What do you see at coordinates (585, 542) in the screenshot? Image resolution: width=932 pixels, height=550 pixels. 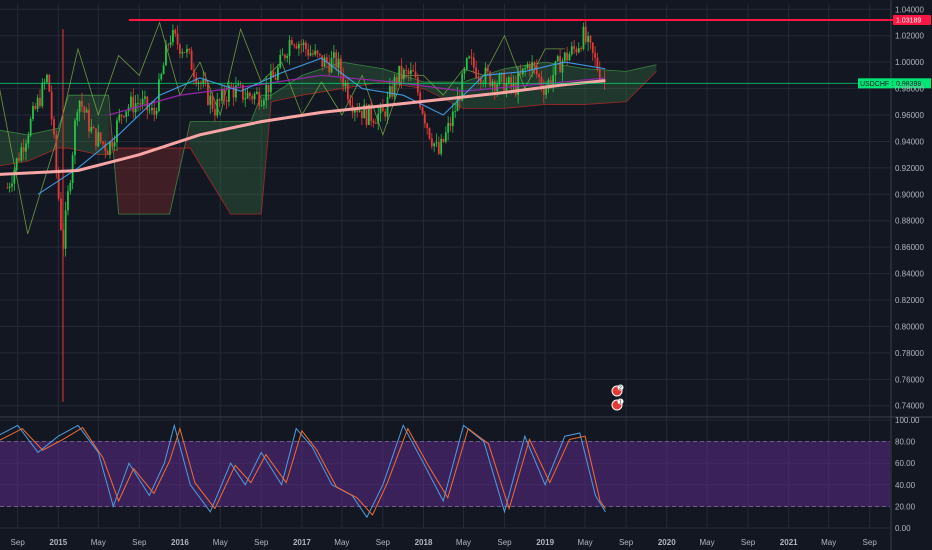 I see `x-tick-label: May` at bounding box center [585, 542].